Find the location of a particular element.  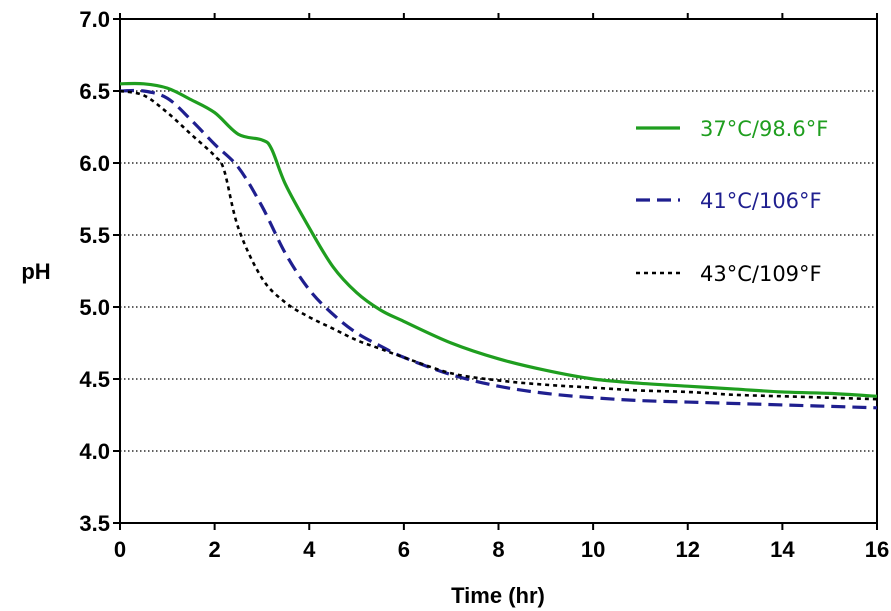

y-tick-label-6: 6.5 is located at coordinates (94, 91).